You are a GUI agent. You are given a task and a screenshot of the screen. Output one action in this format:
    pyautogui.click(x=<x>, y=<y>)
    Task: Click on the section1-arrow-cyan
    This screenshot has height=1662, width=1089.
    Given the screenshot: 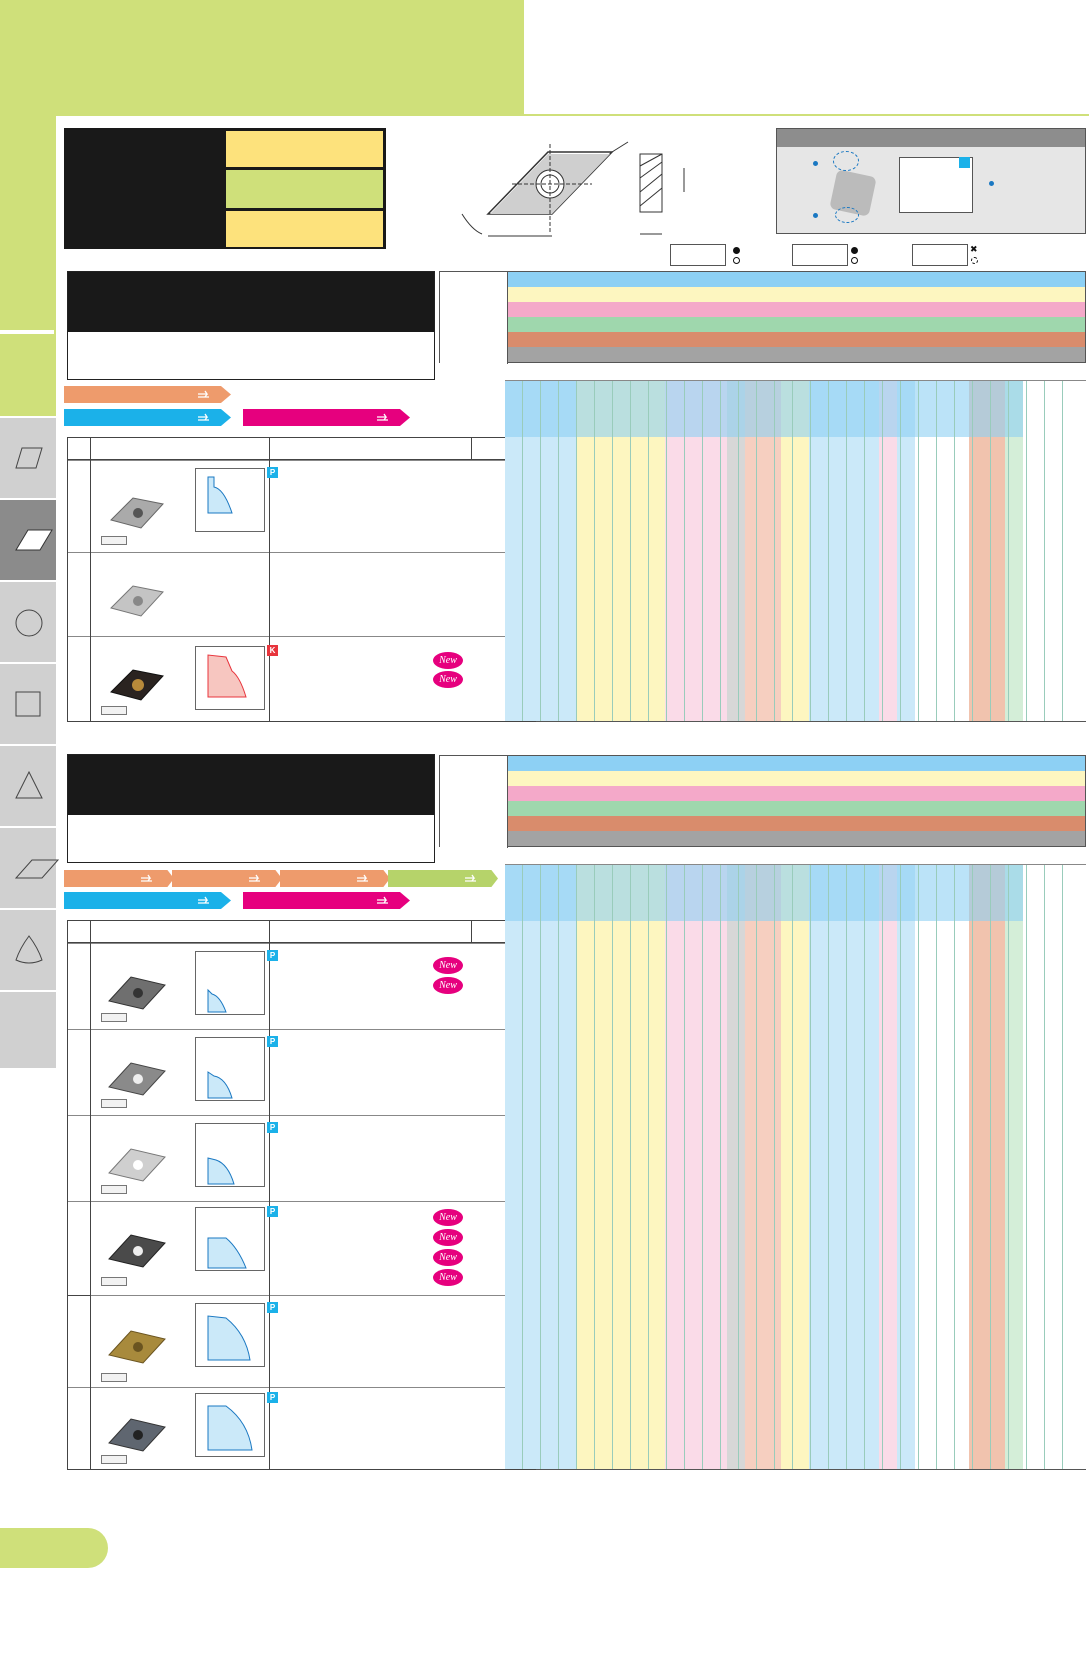 What is the action you would take?
    pyautogui.click(x=147, y=417)
    